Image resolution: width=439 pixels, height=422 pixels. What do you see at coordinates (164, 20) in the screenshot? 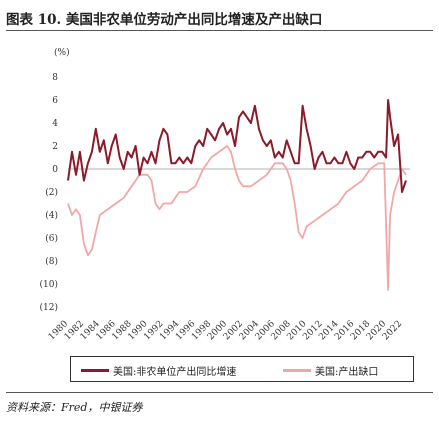
I see `figure-title: 图表 10. 美国非农单位劳动产出同比增速及产出缺口` at bounding box center [164, 20].